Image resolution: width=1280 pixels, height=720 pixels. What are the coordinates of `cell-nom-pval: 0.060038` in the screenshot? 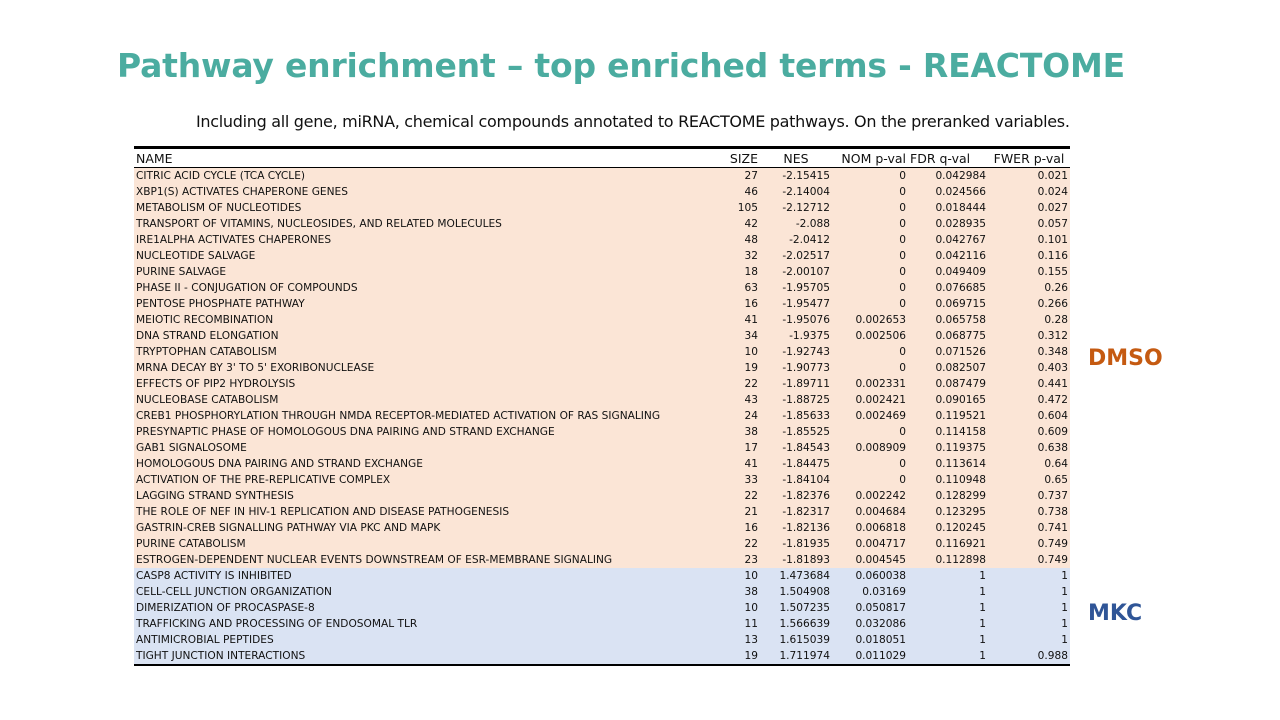 It's located at (870, 576).